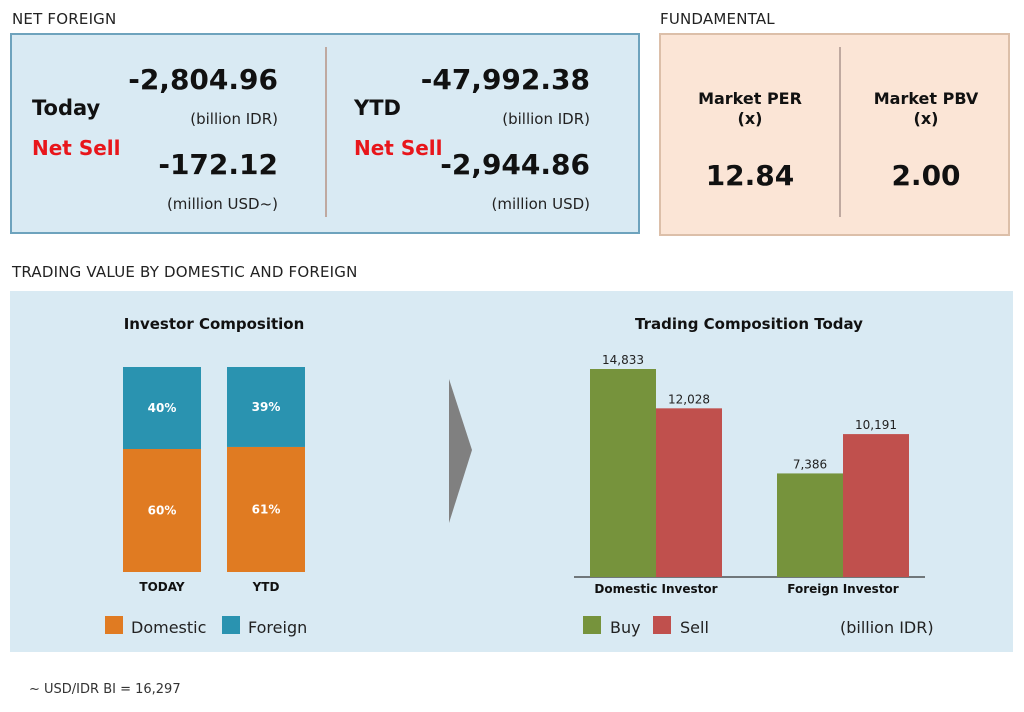  What do you see at coordinates (169, 627) in the screenshot?
I see `legend-label-domestic: Domestic` at bounding box center [169, 627].